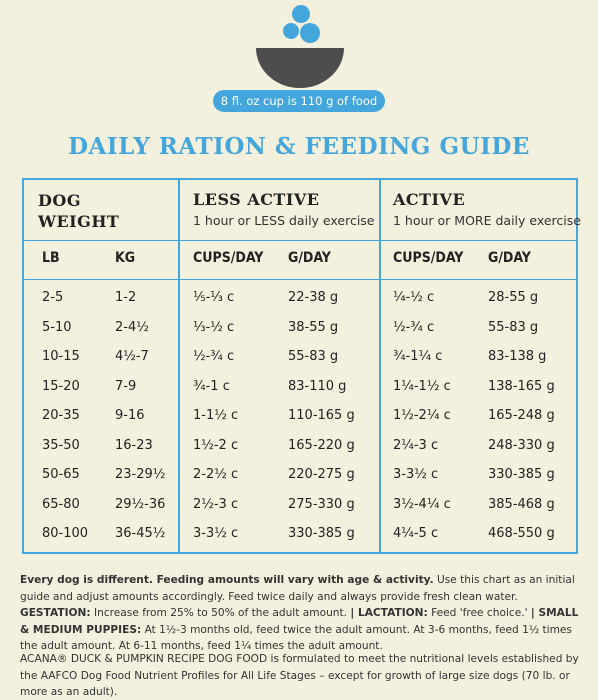  I want to click on table-cell: 50-65, so click(61, 474).